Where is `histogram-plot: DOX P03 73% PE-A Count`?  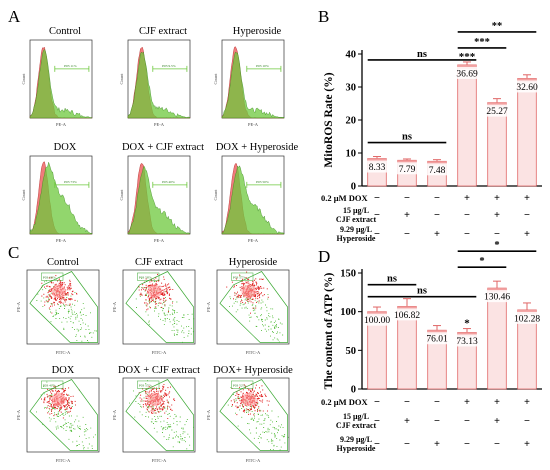
histogram-plot: DOX P03 73% PE-A Count is located at coordinates (57, 192).